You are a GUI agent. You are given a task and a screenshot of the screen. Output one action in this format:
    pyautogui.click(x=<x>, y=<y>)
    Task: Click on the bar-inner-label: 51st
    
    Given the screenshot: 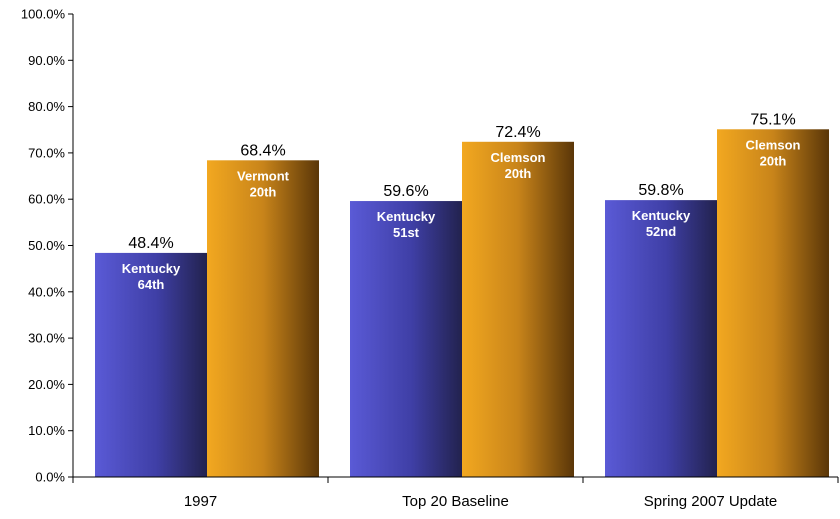 What is the action you would take?
    pyautogui.click(x=406, y=232)
    